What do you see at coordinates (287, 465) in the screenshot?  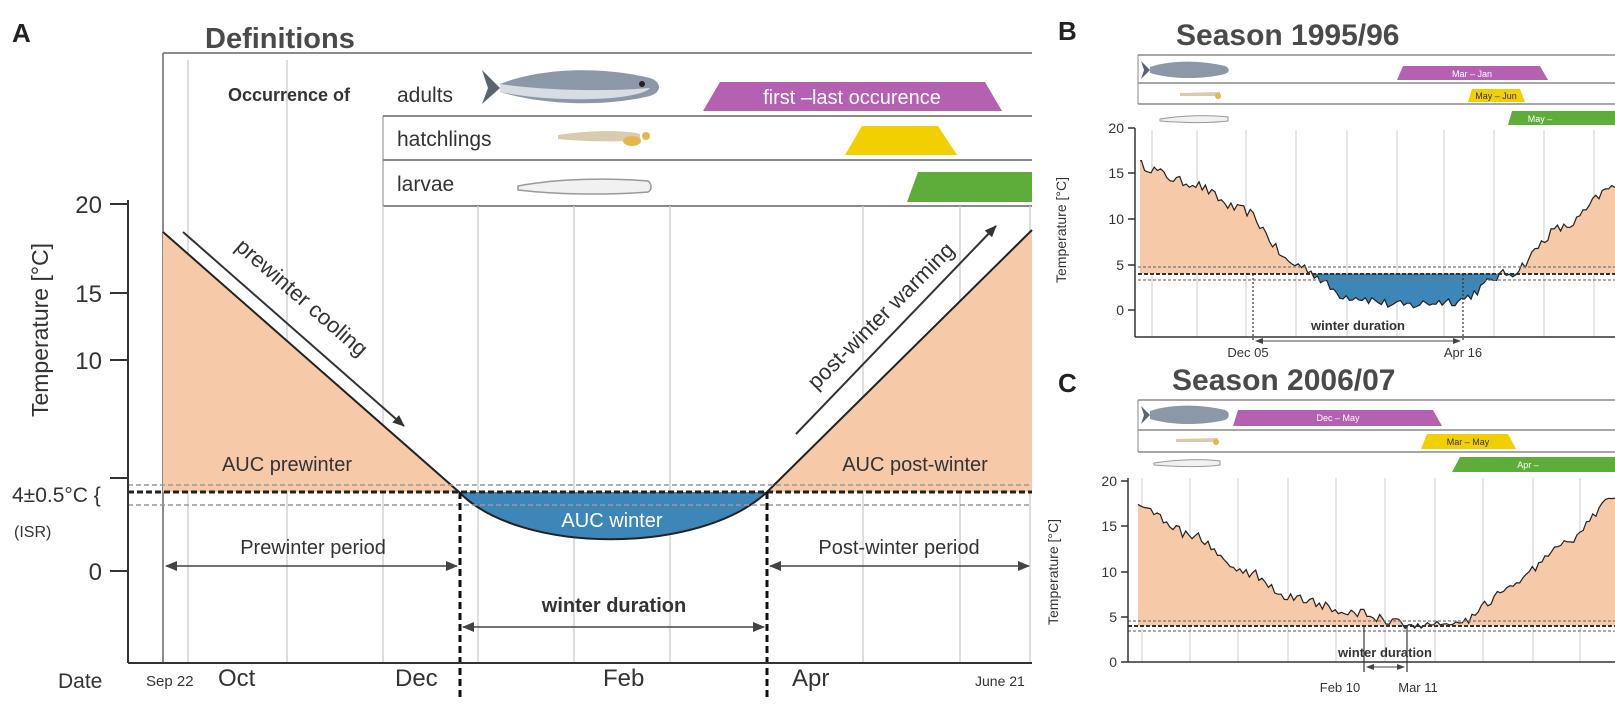 I see `auc-prewinter-label: AUC prewinter` at bounding box center [287, 465].